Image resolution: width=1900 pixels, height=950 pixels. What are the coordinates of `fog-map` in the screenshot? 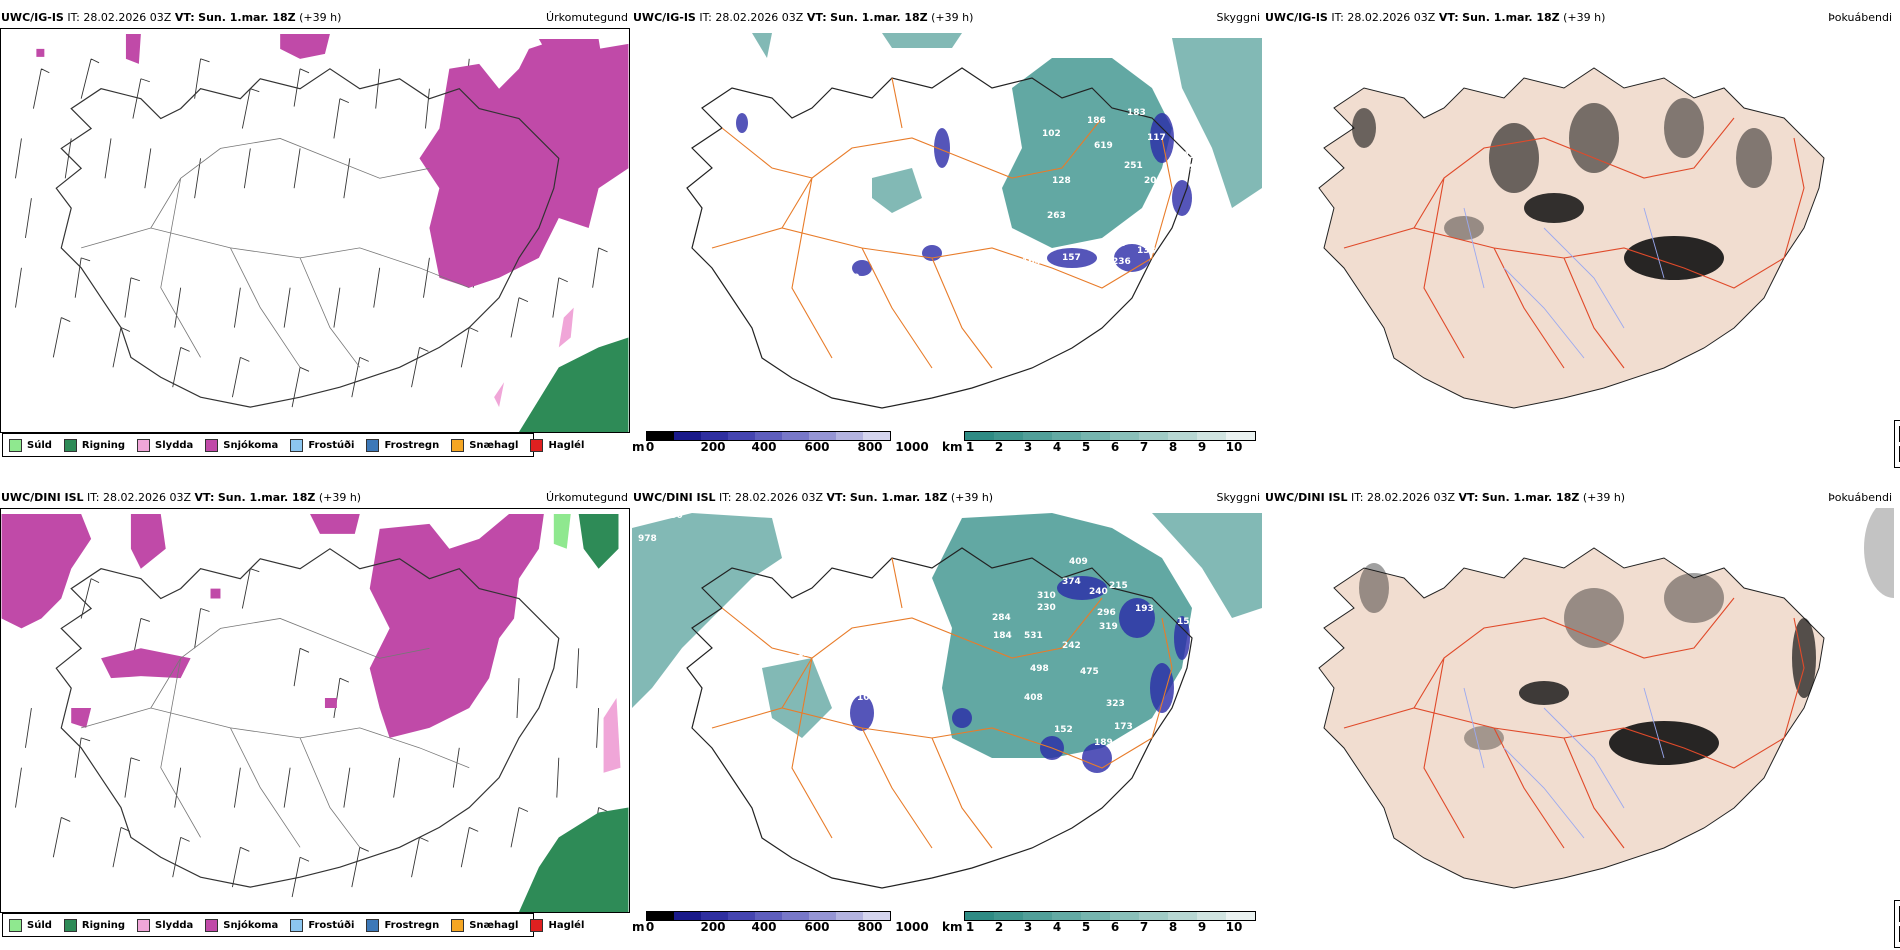 It's located at (1606, 698).